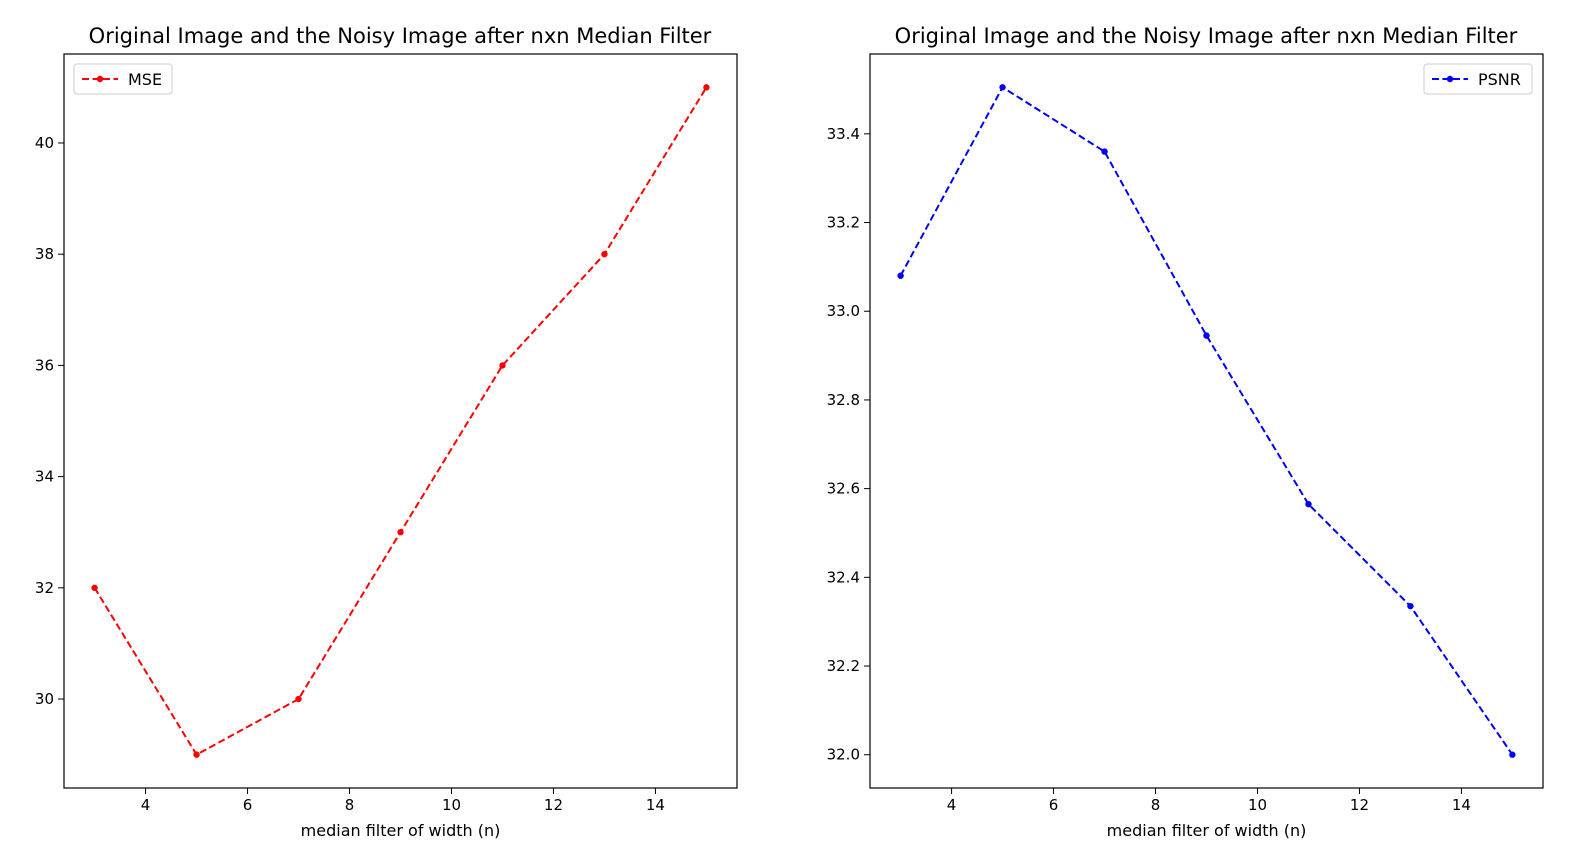 This screenshot has height=867, width=1579. What do you see at coordinates (145, 79) in the screenshot?
I see `legend-label: MSE` at bounding box center [145, 79].